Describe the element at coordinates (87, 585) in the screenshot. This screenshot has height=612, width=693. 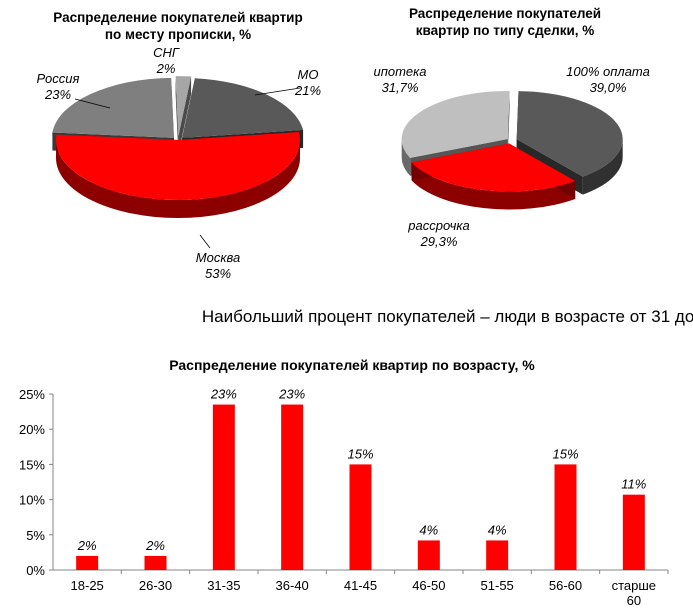
I see `x-tick-label: 18-25` at that location.